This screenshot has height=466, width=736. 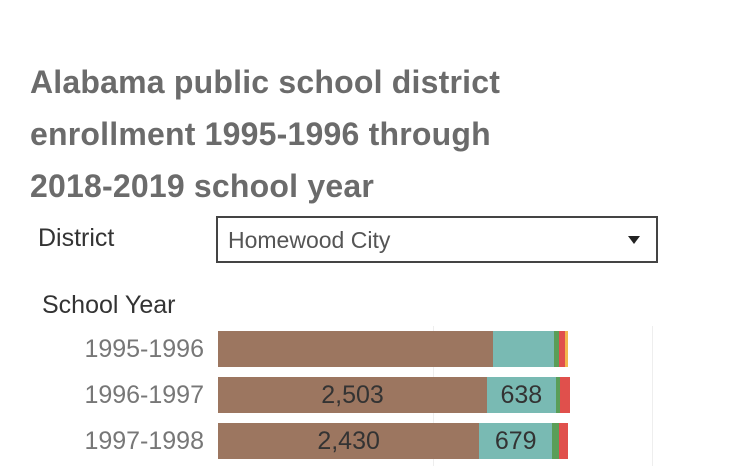 I want to click on bar-segment: 2,430, so click(x=349, y=441).